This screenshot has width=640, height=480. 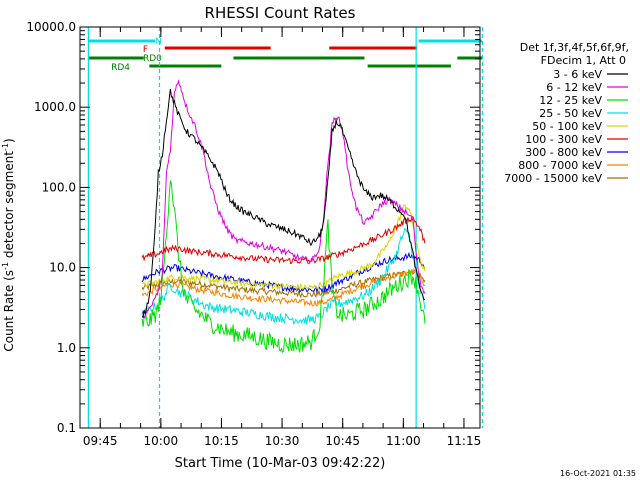 I want to click on x-tick-label: 10:15, so click(x=221, y=441).